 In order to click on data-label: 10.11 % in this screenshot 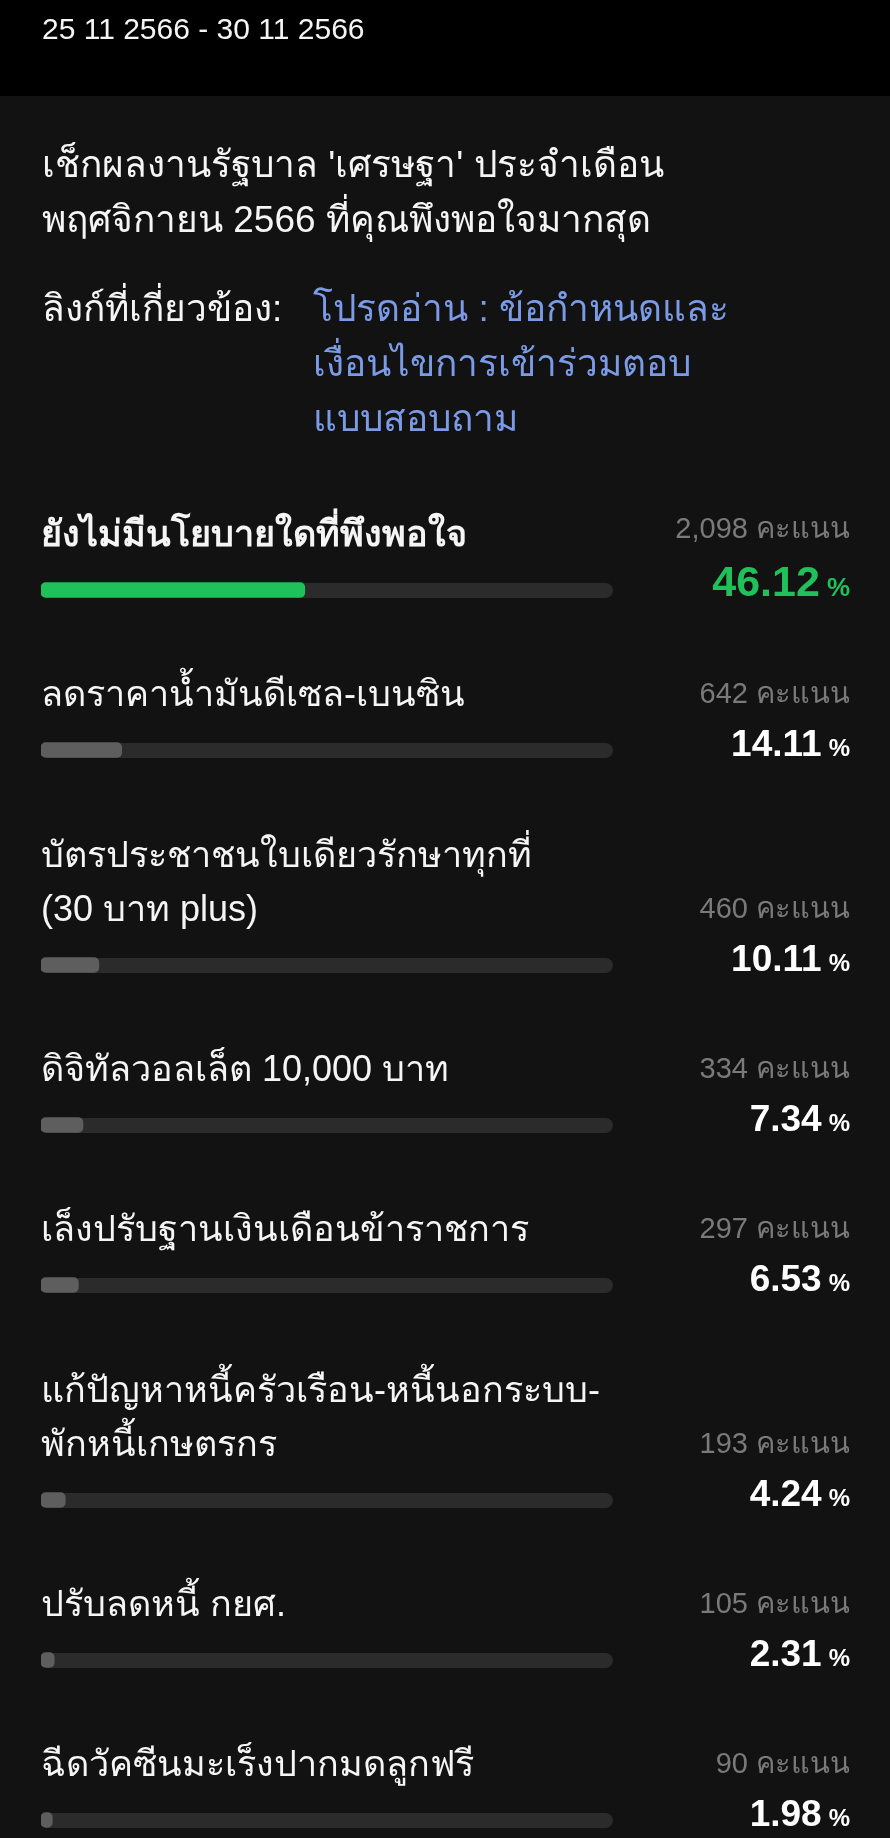, I will do `click(790, 958)`.